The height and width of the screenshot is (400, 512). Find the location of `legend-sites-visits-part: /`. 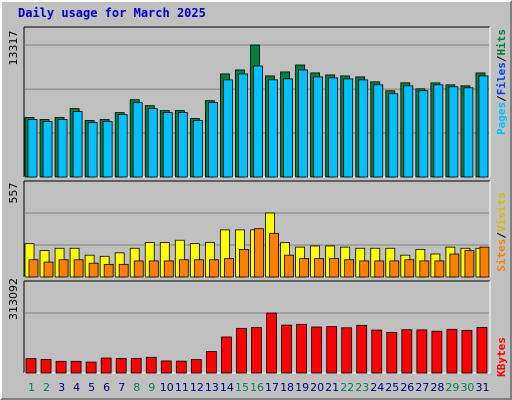

legend-sites-visits-part: / is located at coordinates (501, 235).